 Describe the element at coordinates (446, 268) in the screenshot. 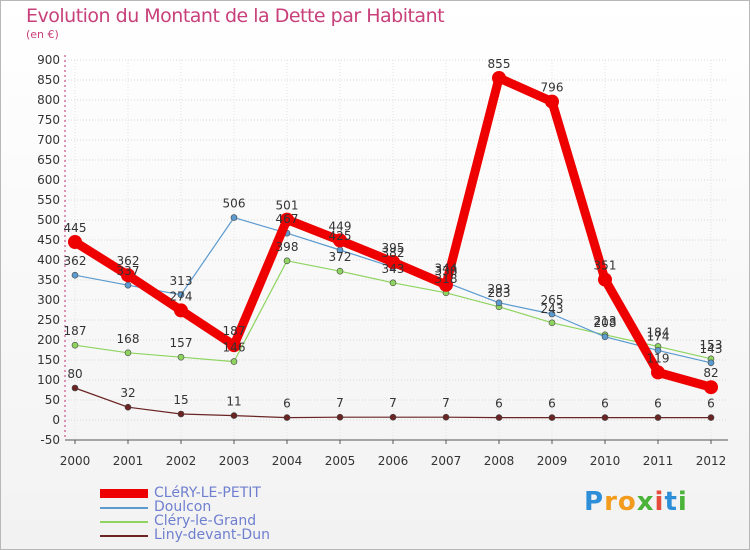

I see `data-label: 344` at that location.